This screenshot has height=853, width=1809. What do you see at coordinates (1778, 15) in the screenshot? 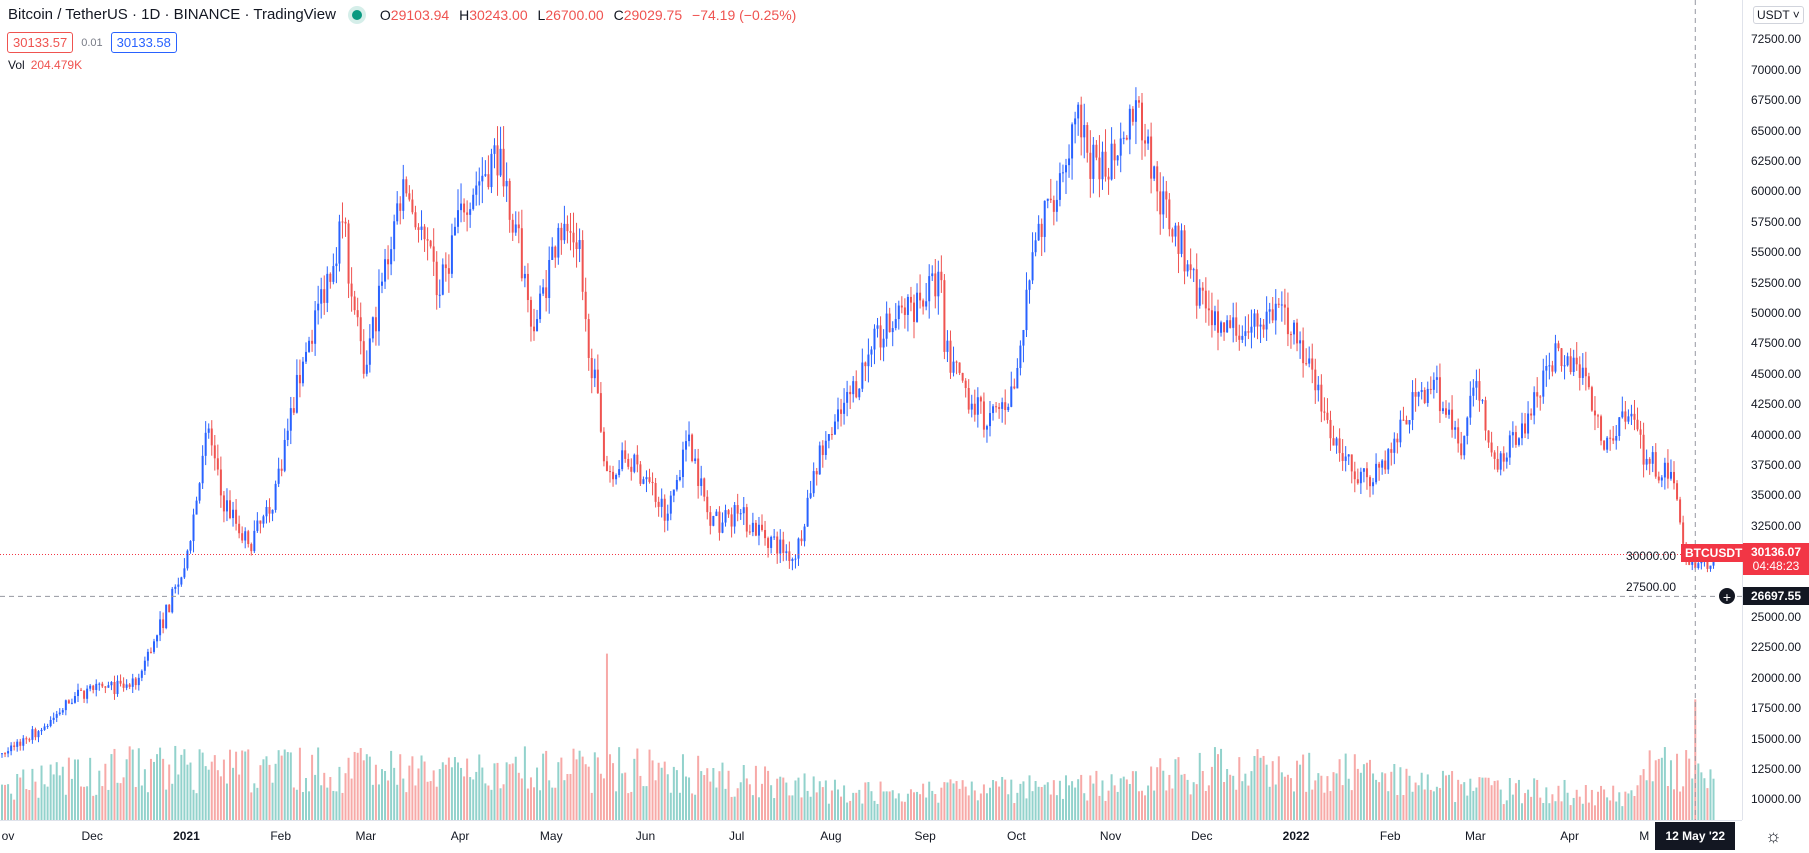
I see `currency-select: USDT ˅` at bounding box center [1778, 15].